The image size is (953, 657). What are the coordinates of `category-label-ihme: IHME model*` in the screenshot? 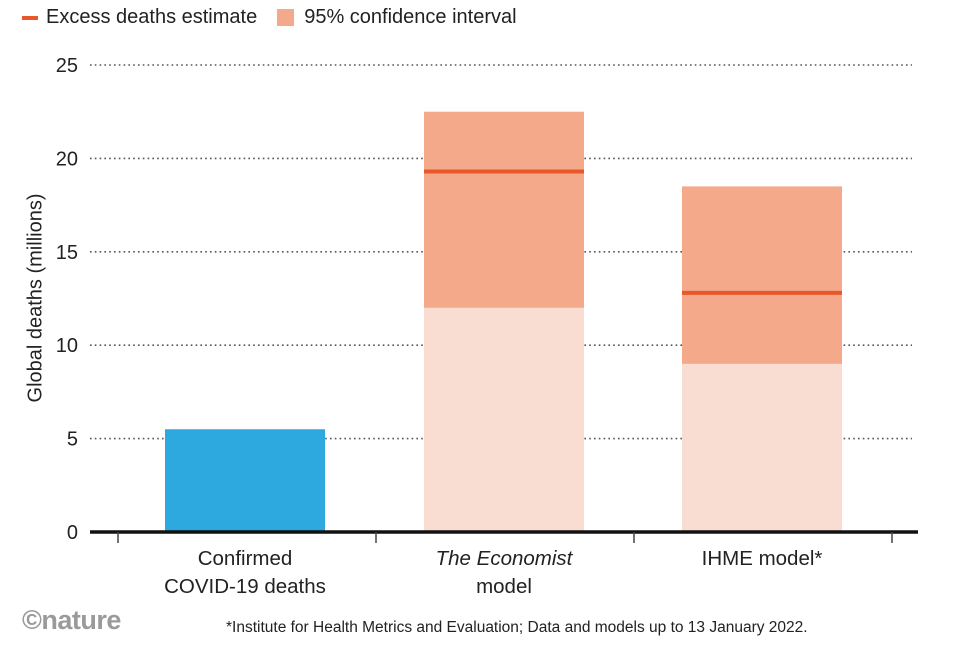 It's located at (762, 559).